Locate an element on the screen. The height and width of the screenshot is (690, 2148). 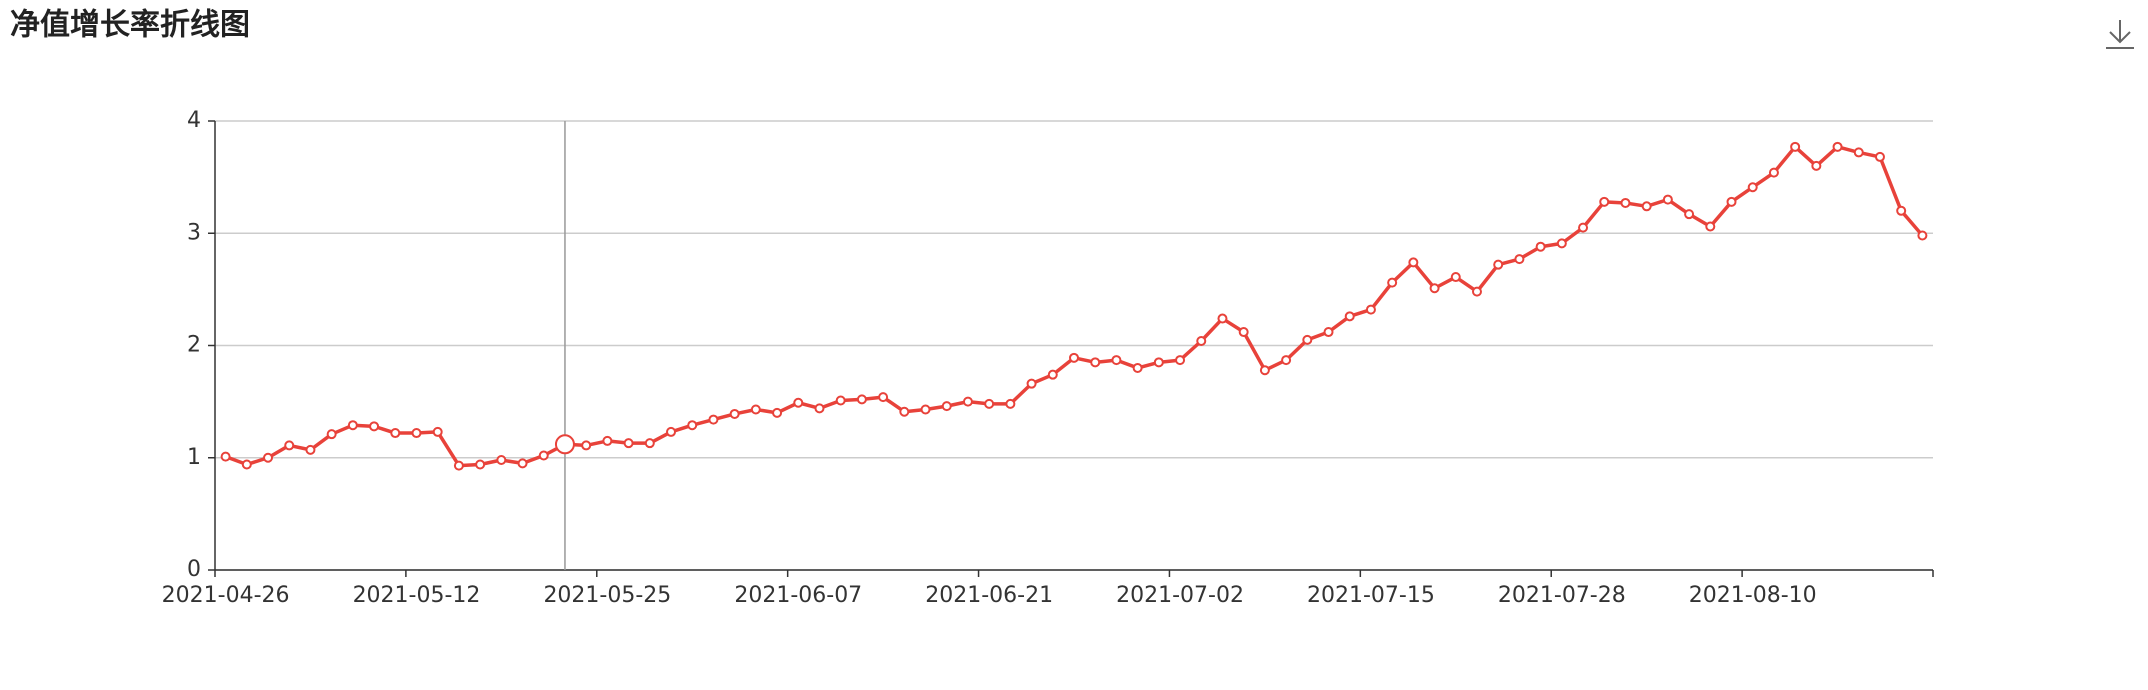
x-tick-label: 2021-07-02 is located at coordinates (1180, 595).